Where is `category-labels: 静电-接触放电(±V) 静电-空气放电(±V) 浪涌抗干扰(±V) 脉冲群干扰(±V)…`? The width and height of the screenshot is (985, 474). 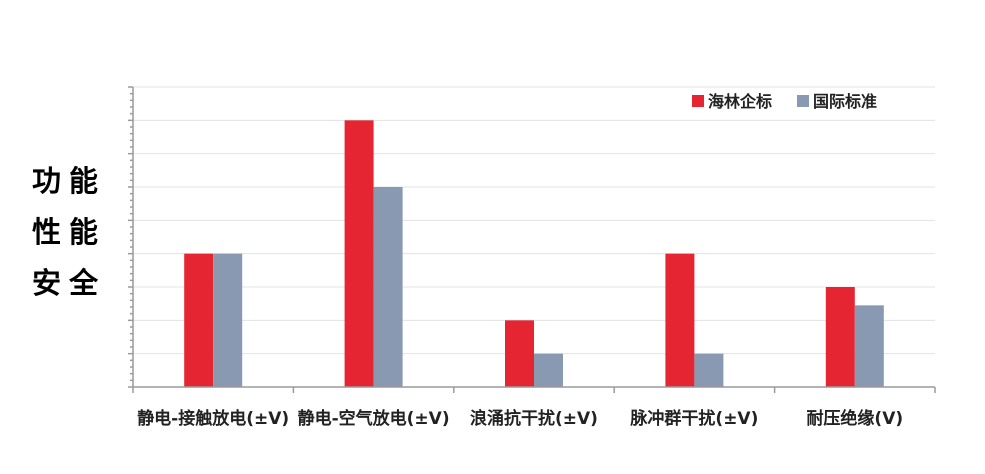 category-labels: 静电-接触放电(±V) 静电-空气放电(±V) 浪涌抗干扰(±V) 脉冲群干扰(±V)… is located at coordinates (520, 418).